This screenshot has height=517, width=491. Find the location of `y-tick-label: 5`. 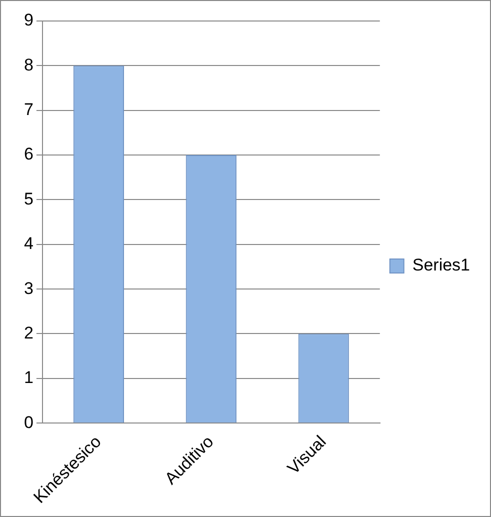

y-tick-label: 5 is located at coordinates (29, 198).